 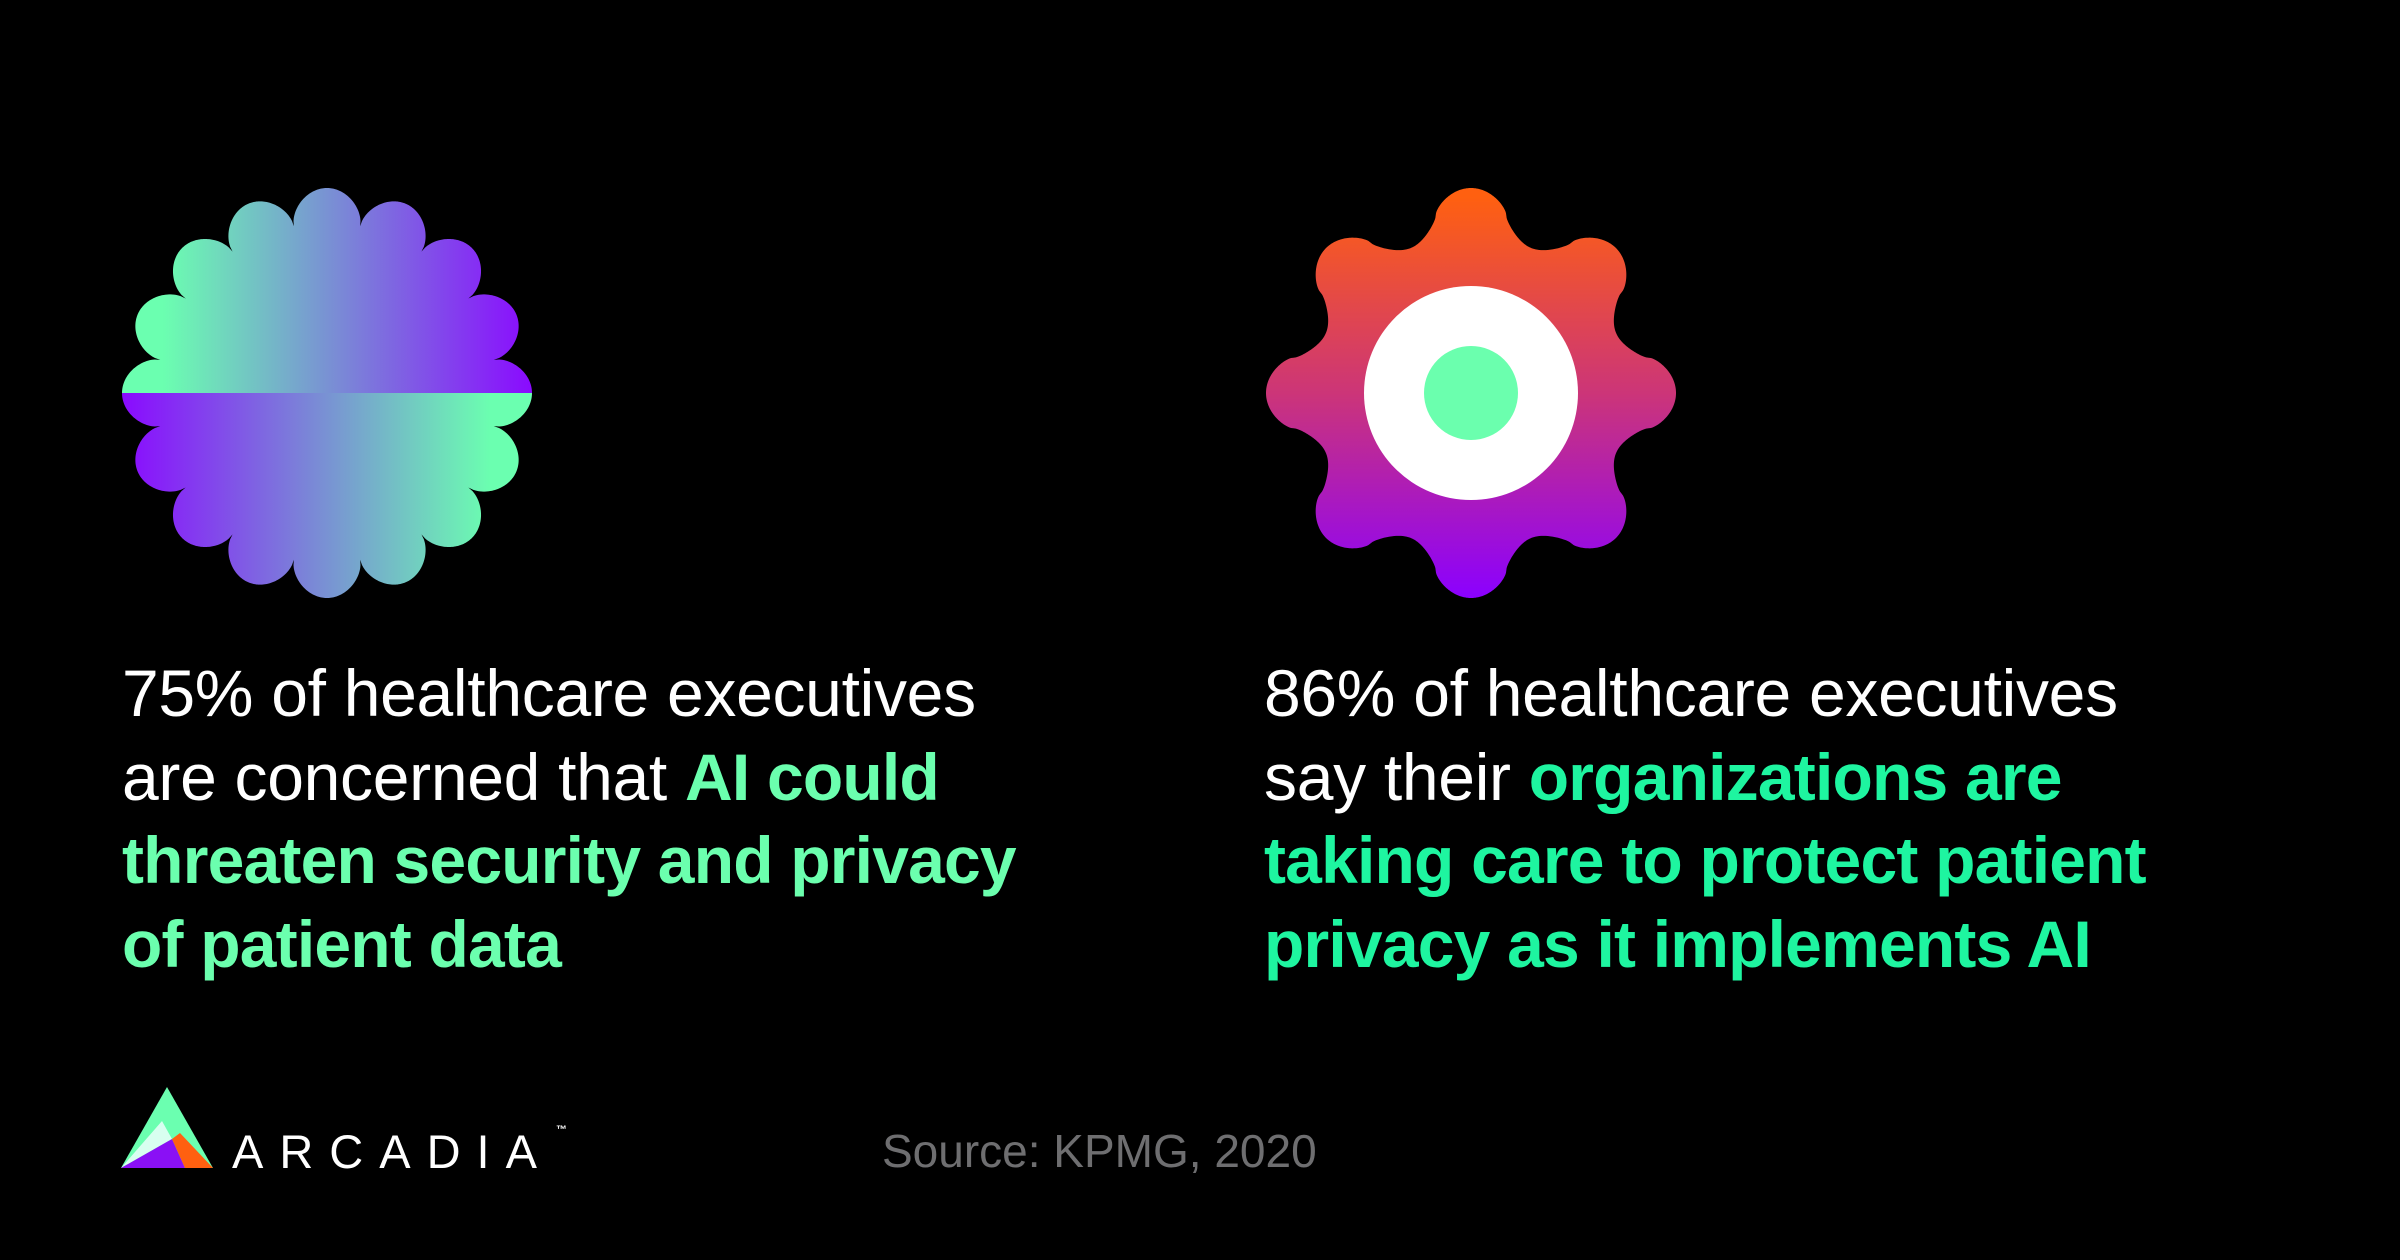 What do you see at coordinates (392, 1151) in the screenshot?
I see `arcadia-wordmark: ARCADIA` at bounding box center [392, 1151].